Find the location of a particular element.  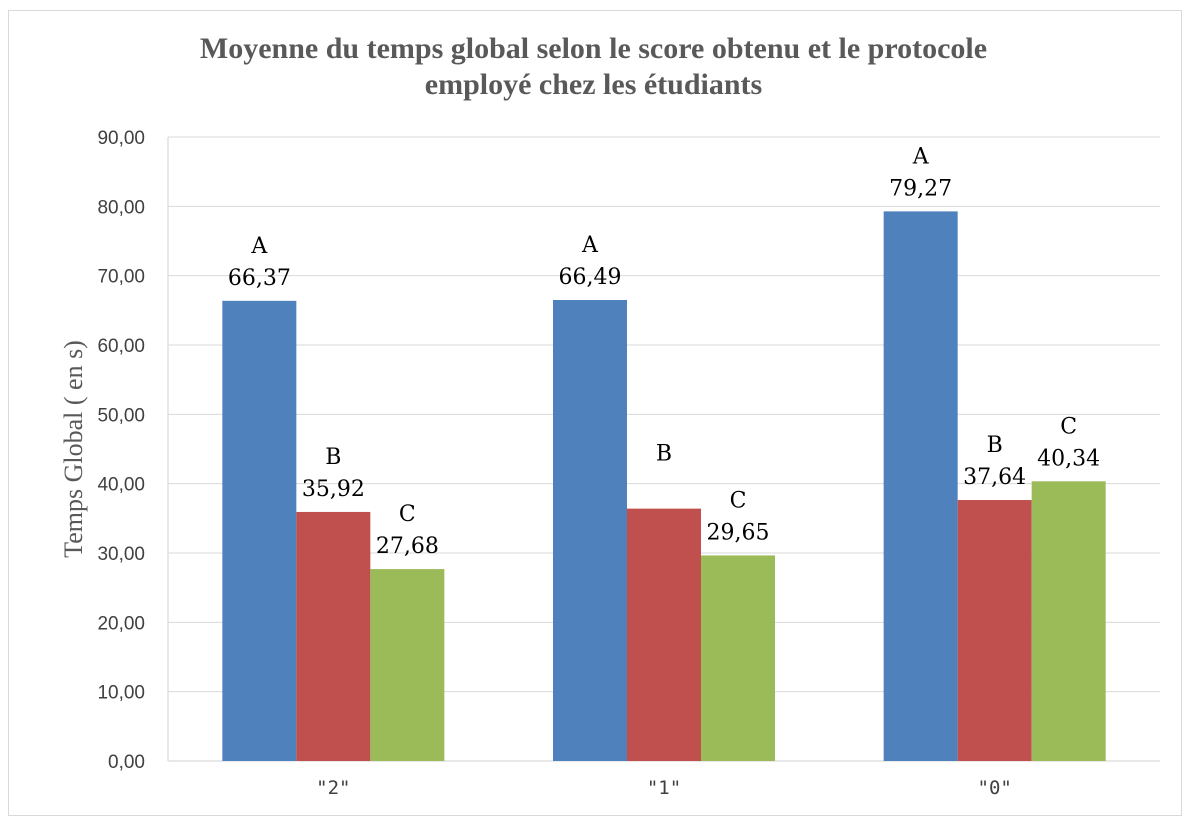

y-tick-label: 40,00 is located at coordinates (121, 485).